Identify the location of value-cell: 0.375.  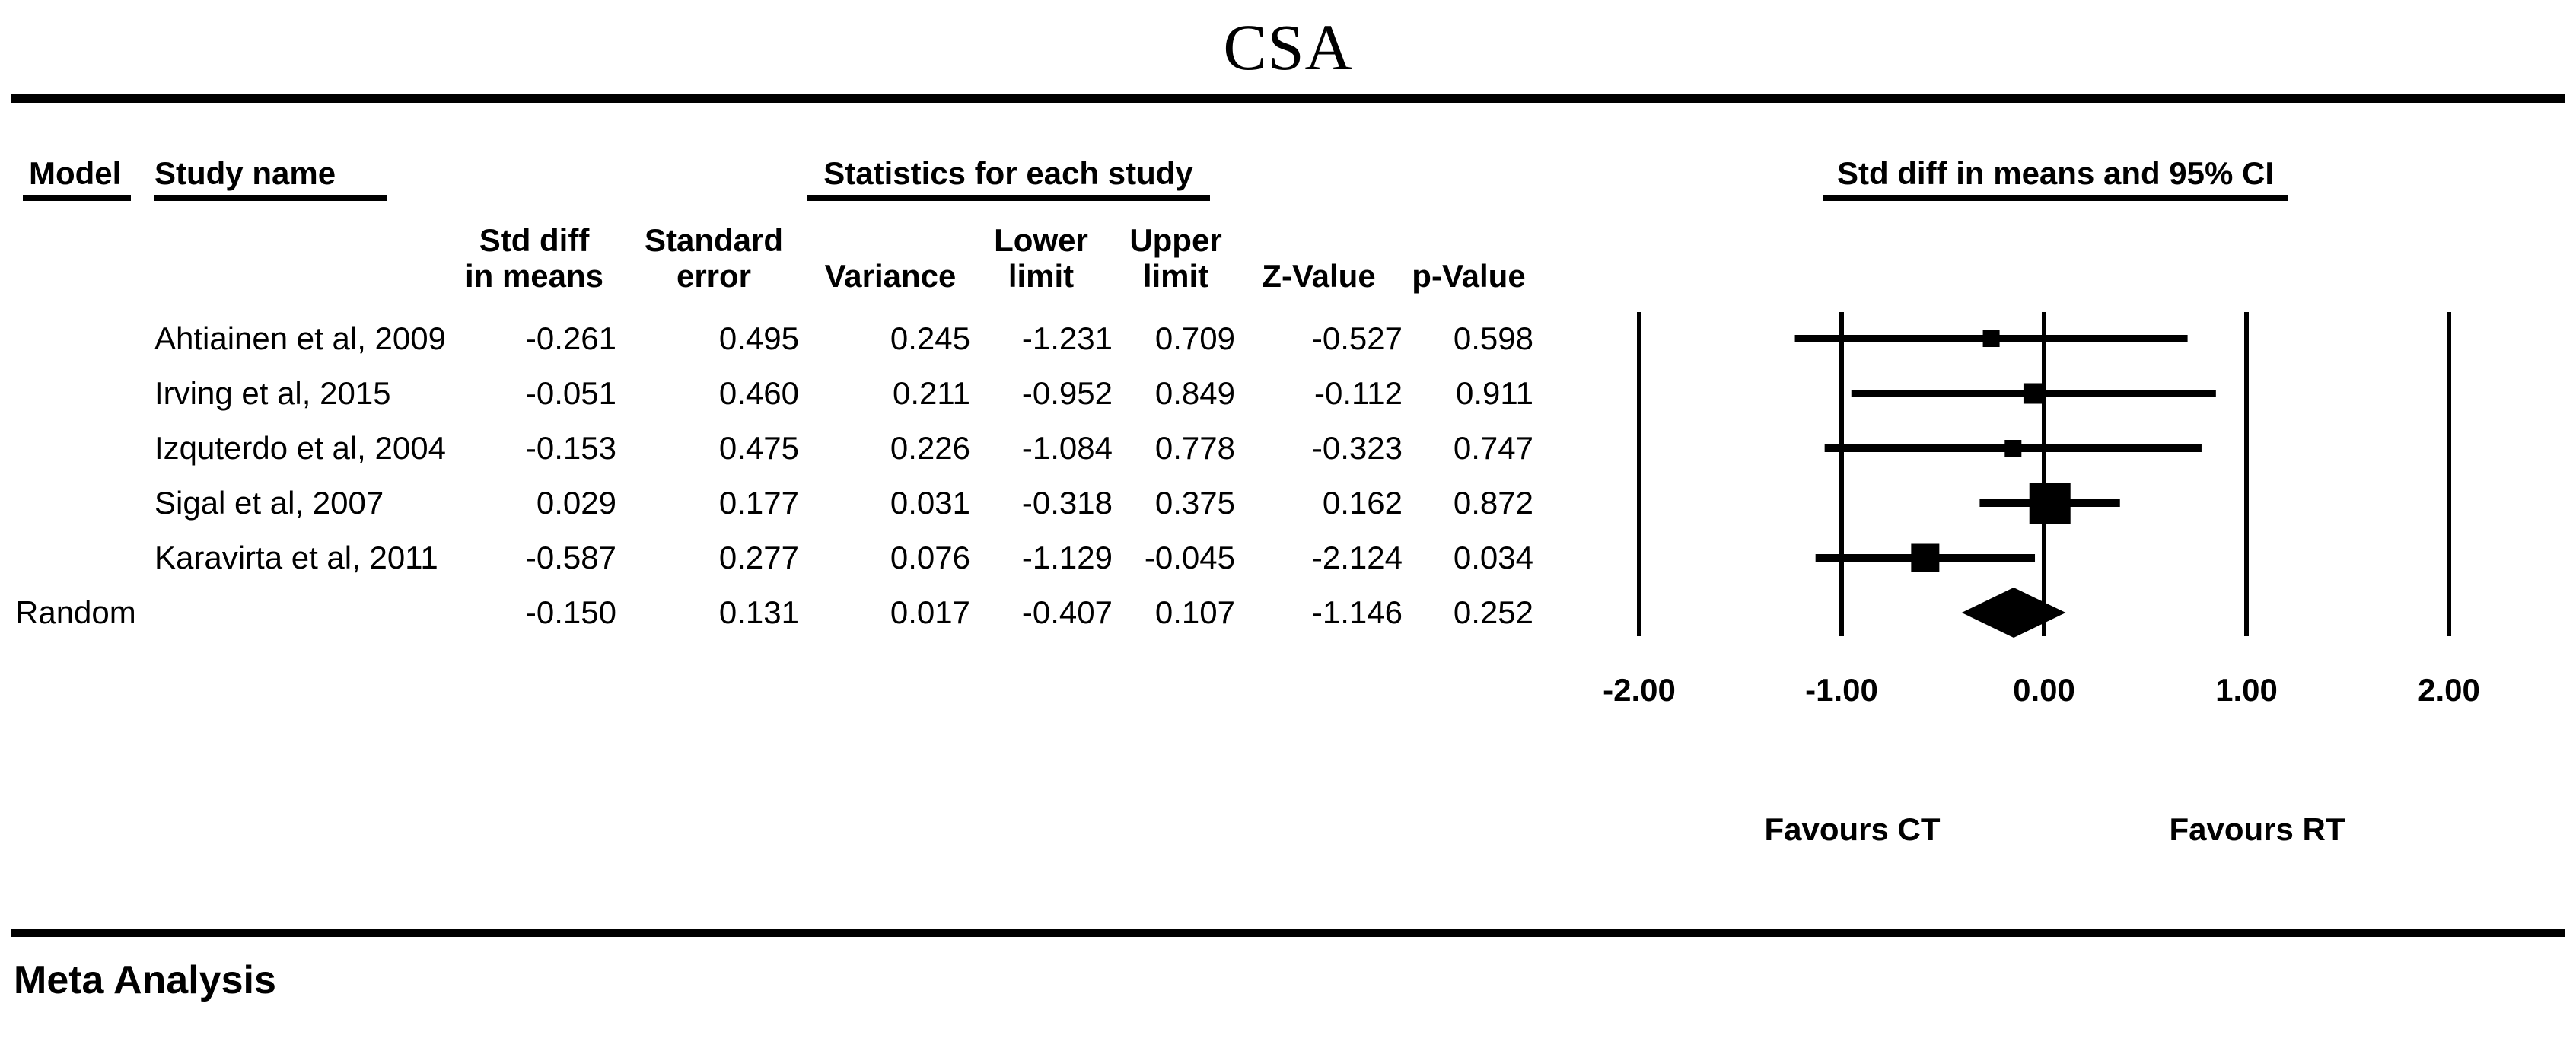
(1194, 503).